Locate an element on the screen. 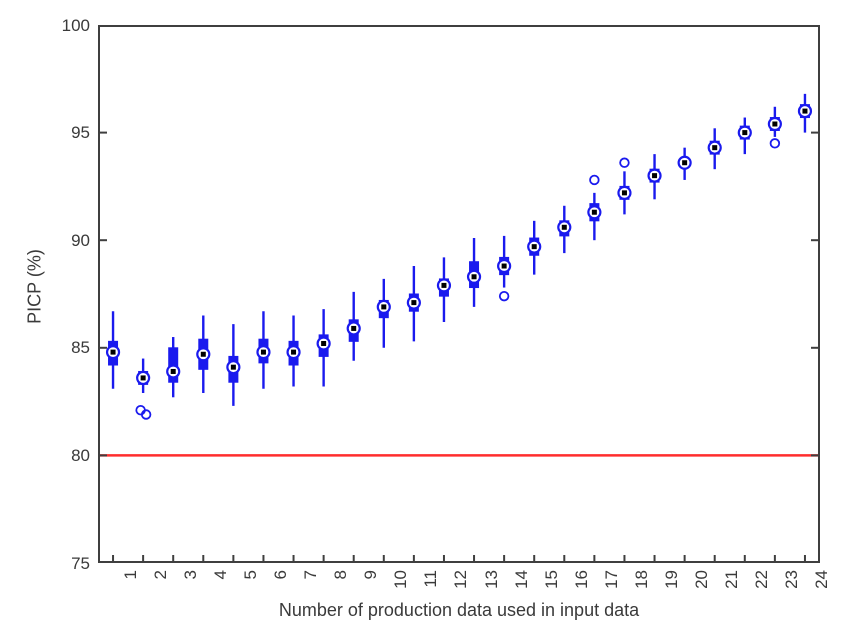 The width and height of the screenshot is (845, 637). y-tick-label: 75 is located at coordinates (80, 563).